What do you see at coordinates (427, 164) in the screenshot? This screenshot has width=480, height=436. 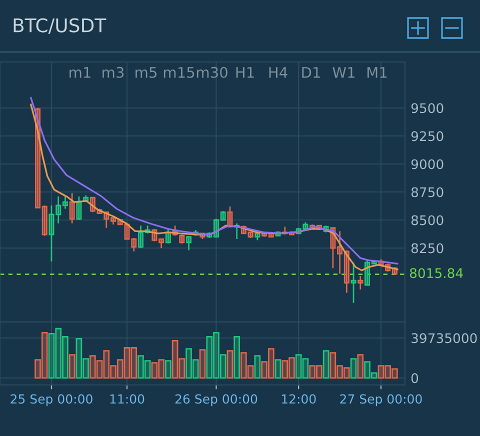 I see `y-tick-label: 9000` at bounding box center [427, 164].